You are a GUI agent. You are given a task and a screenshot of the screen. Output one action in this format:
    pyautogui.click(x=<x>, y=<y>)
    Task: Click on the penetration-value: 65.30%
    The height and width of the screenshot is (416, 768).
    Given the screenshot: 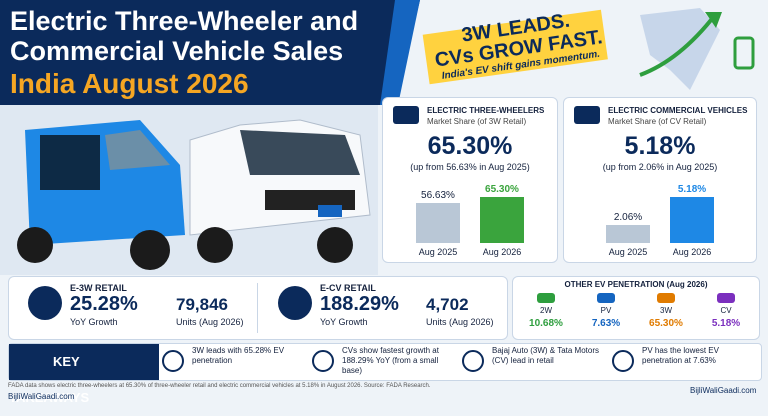 What is the action you would take?
    pyautogui.click(x=666, y=323)
    